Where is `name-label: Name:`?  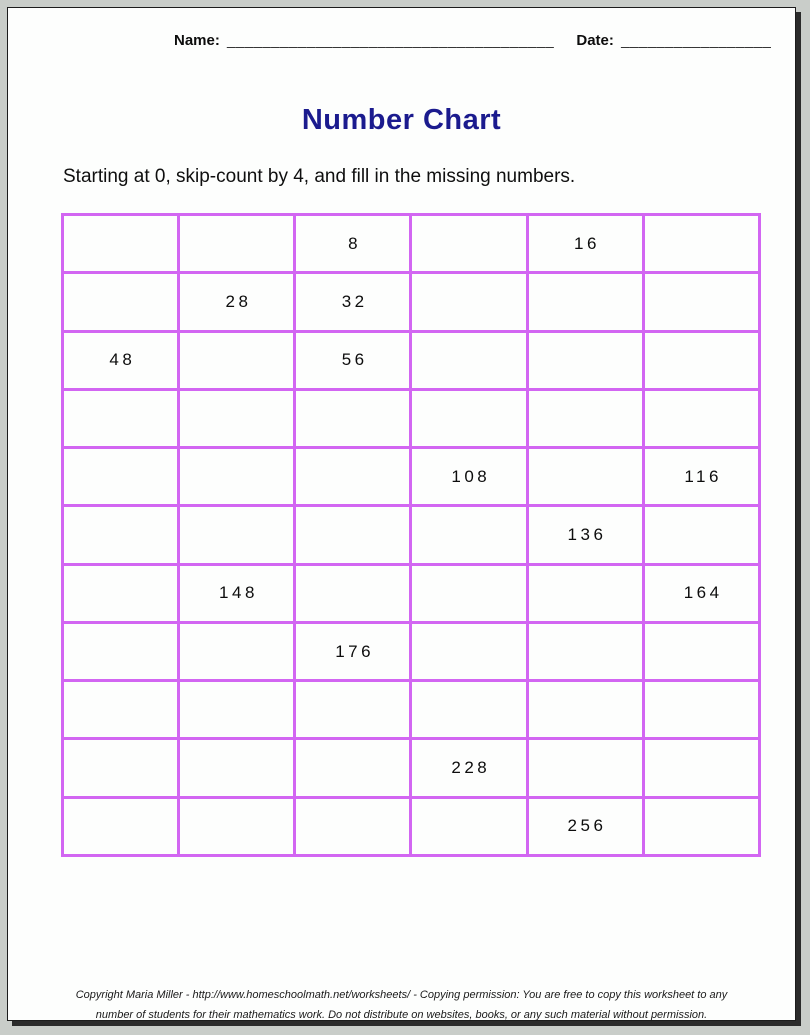 name-label: Name: is located at coordinates (197, 40).